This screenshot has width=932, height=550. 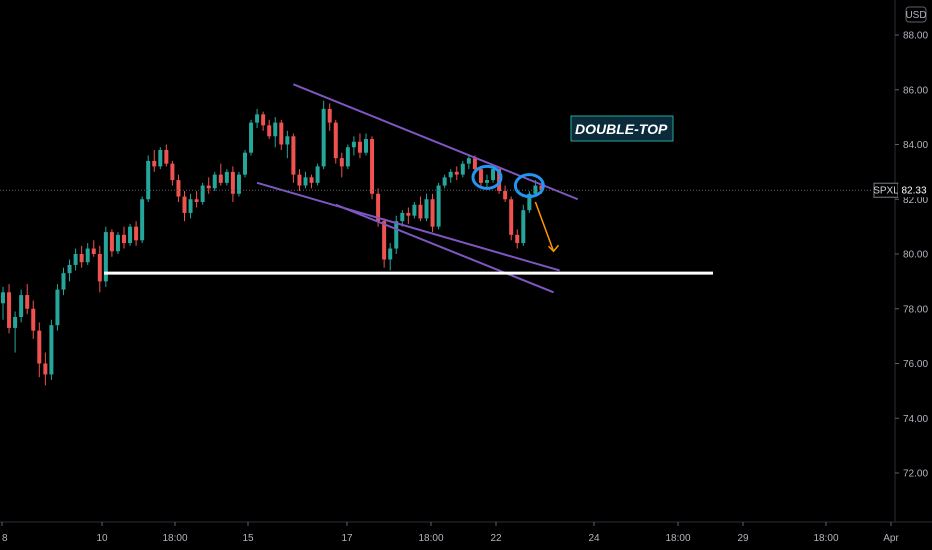 I want to click on currency-badge: USD, so click(x=916, y=14).